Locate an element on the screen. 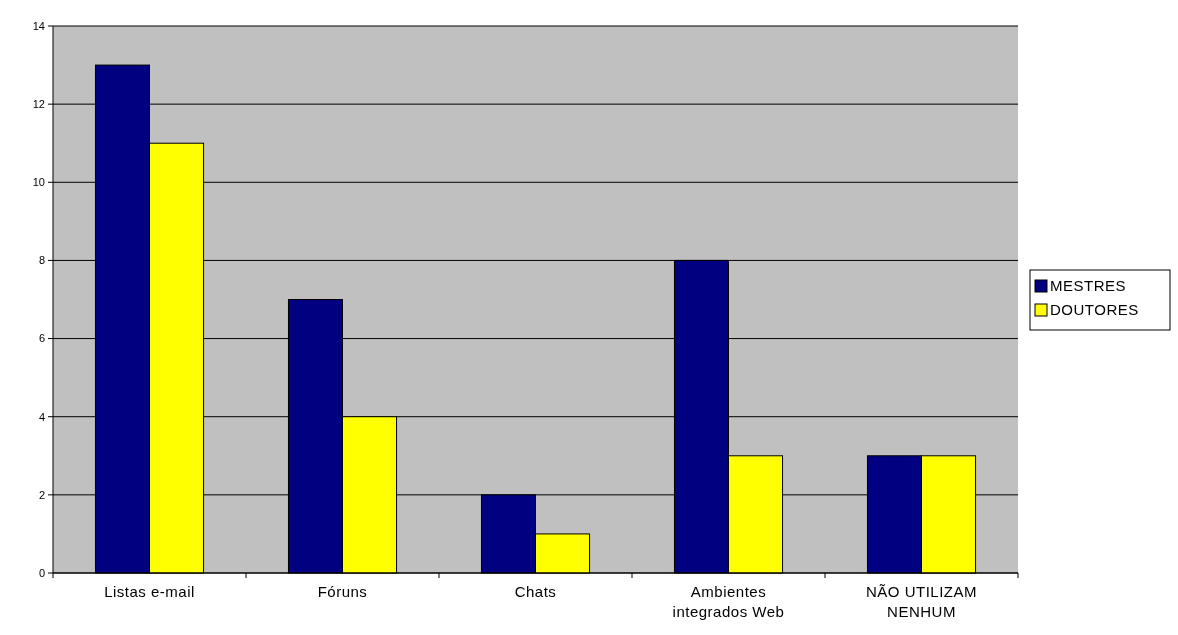 The height and width of the screenshot is (635, 1178). y-tick-label: 10 is located at coordinates (38, 182).